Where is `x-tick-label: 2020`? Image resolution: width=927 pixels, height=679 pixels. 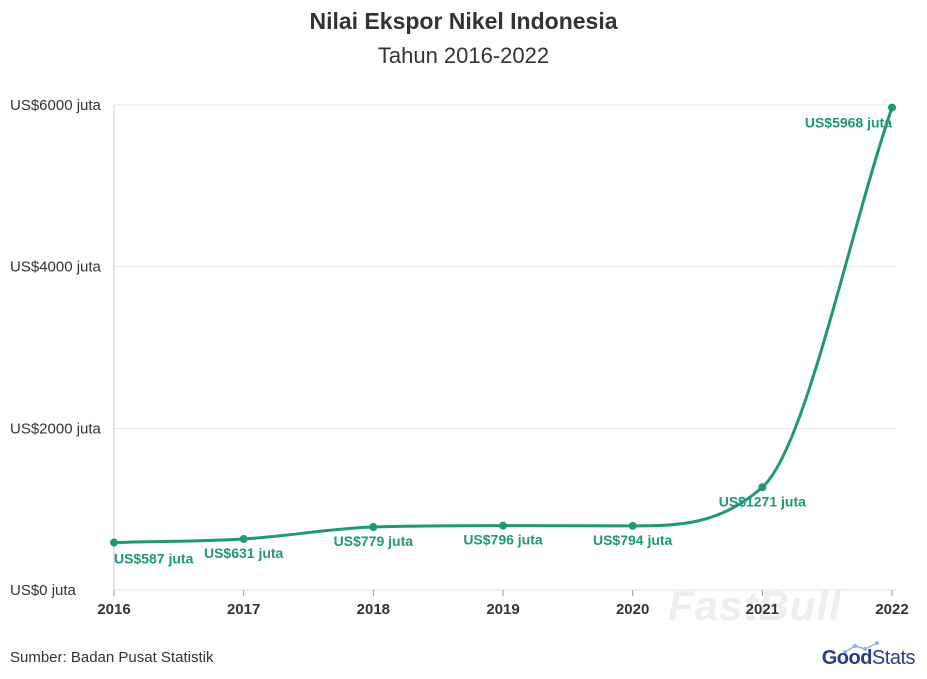 x-tick-label: 2020 is located at coordinates (632, 609).